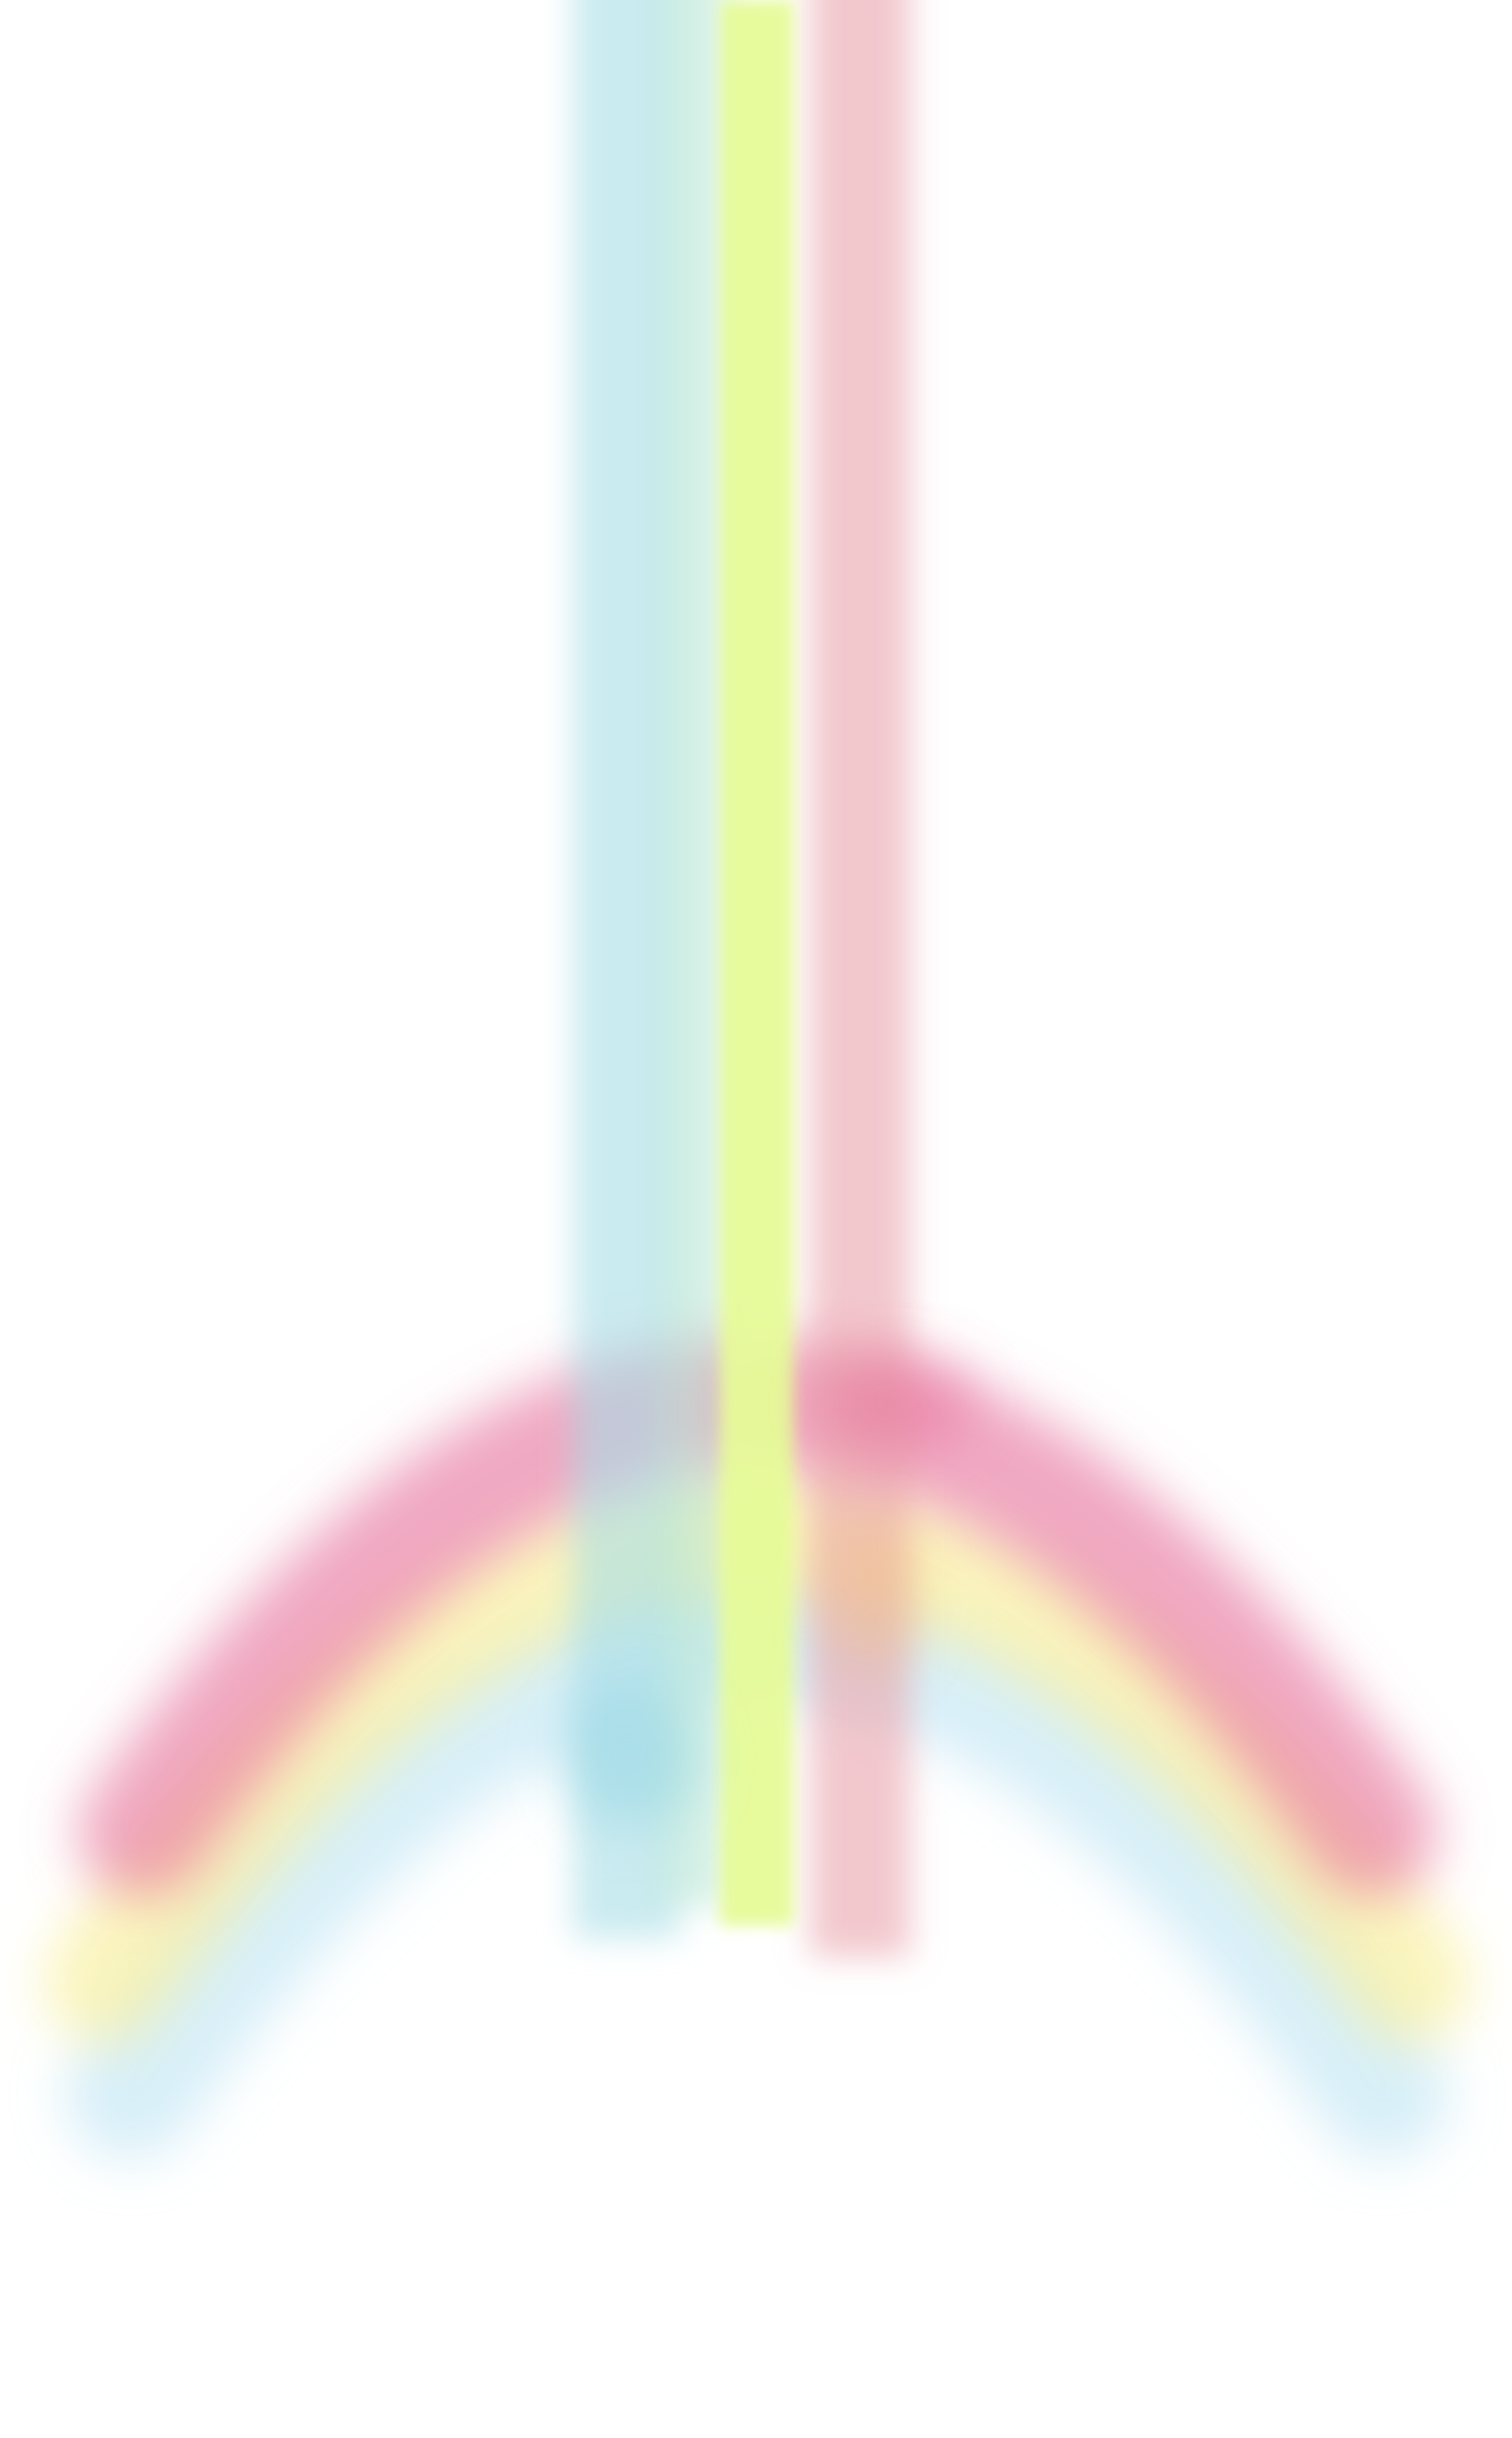 Image resolution: width=1512 pixels, height=2438 pixels. Describe the element at coordinates (756, 963) in the screenshot. I see `beam-lime` at that location.